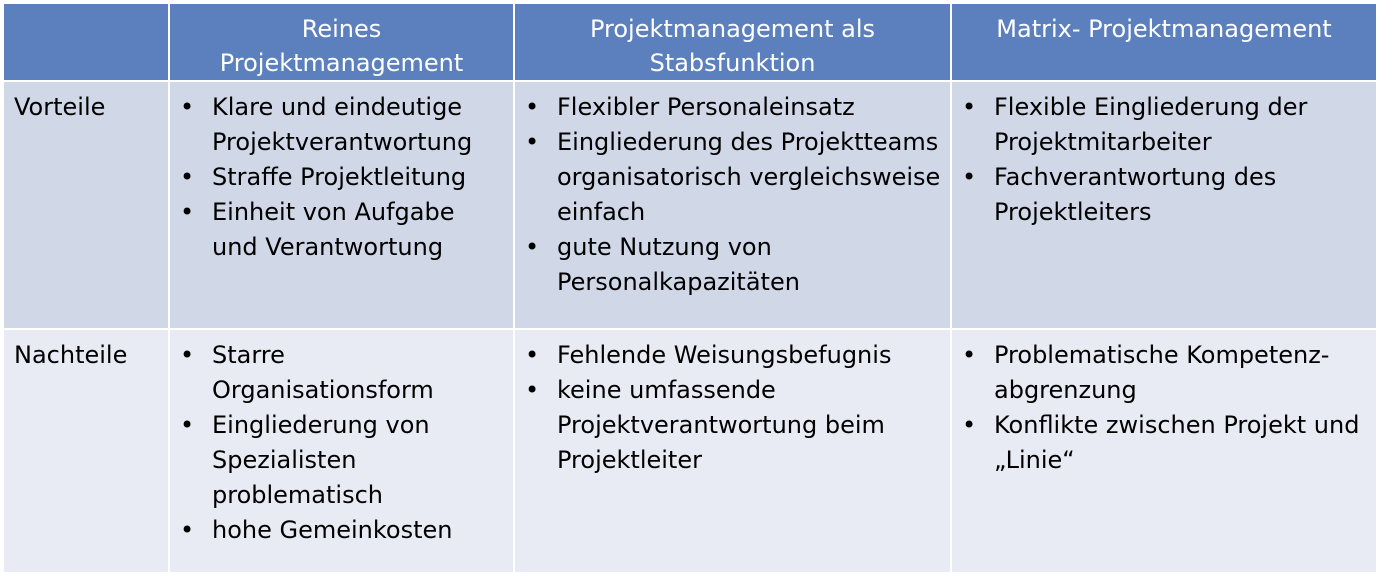 Image resolution: width=1380 pixels, height=574 pixels. I want to click on header-cell-reines: Reines Projektmanagement, so click(341, 42).